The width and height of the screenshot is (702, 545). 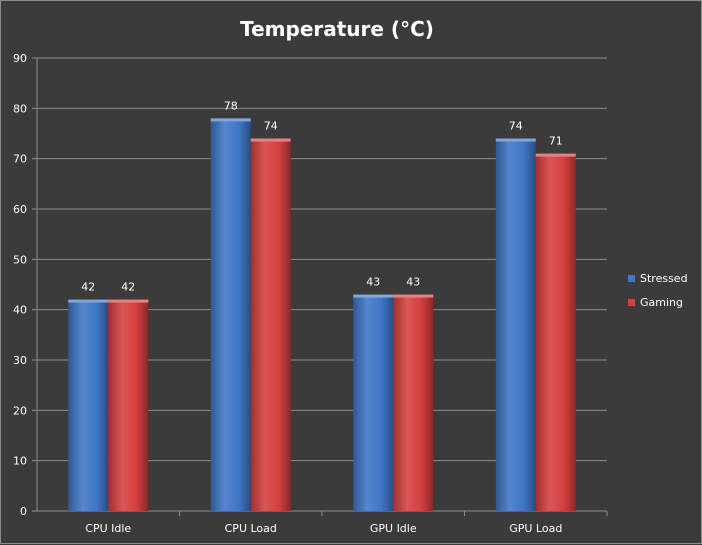 I want to click on y-tick-label: 50, so click(x=20, y=259).